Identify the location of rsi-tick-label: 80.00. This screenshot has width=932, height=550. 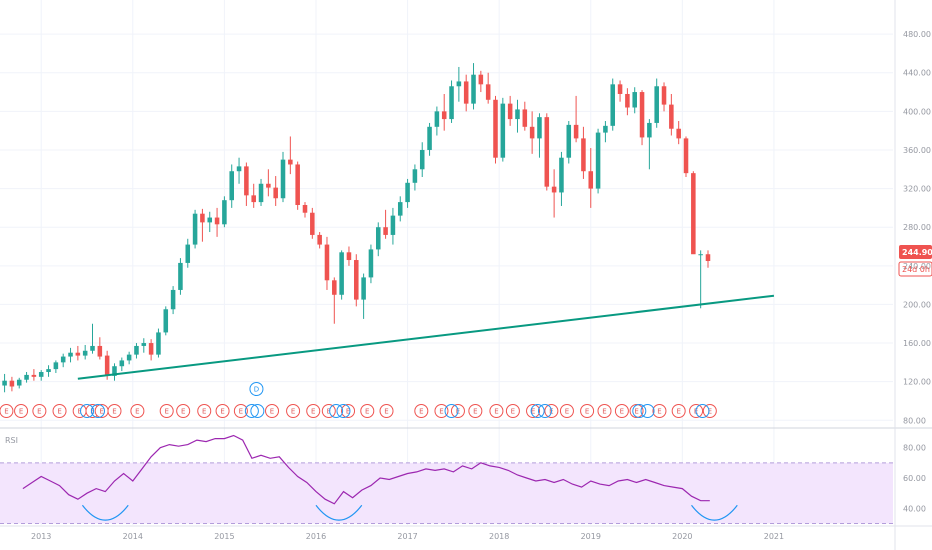
(914, 448).